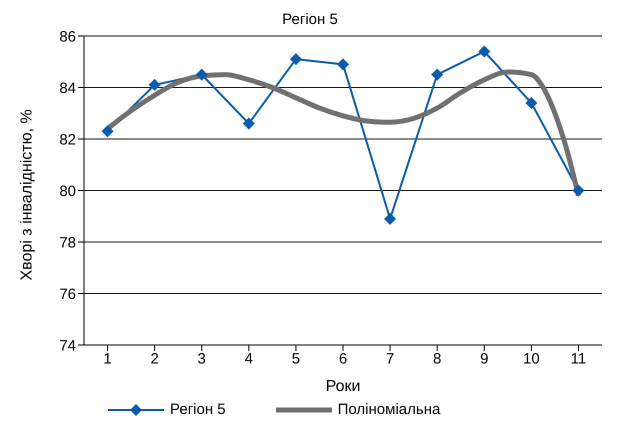 The height and width of the screenshot is (432, 620). What do you see at coordinates (198, 409) in the screenshot?
I see `legend-label: Регіон 5` at bounding box center [198, 409].